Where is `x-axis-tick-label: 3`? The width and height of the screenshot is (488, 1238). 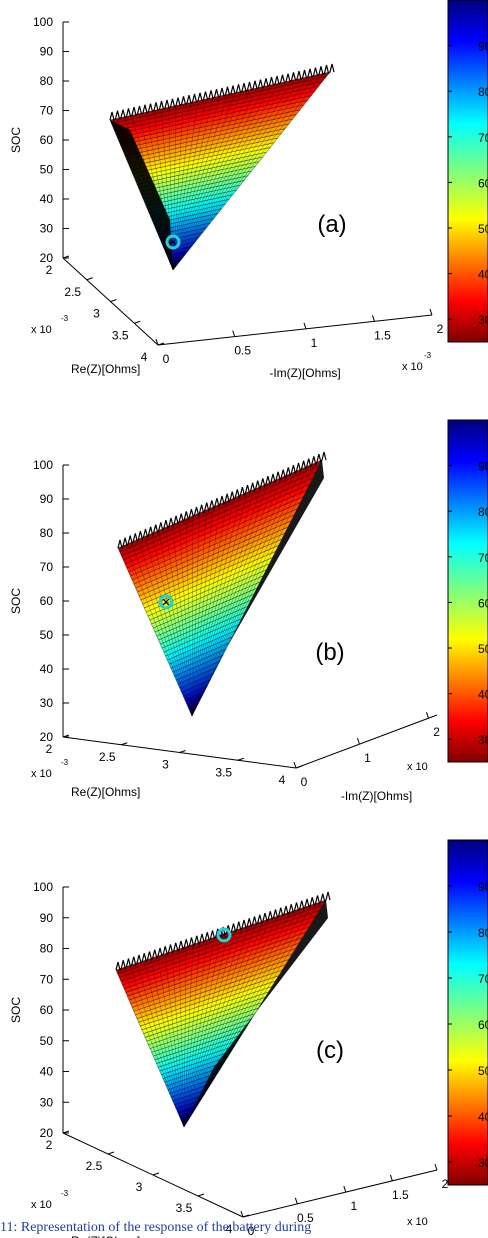 x-axis-tick-label: 3 is located at coordinates (96, 314).